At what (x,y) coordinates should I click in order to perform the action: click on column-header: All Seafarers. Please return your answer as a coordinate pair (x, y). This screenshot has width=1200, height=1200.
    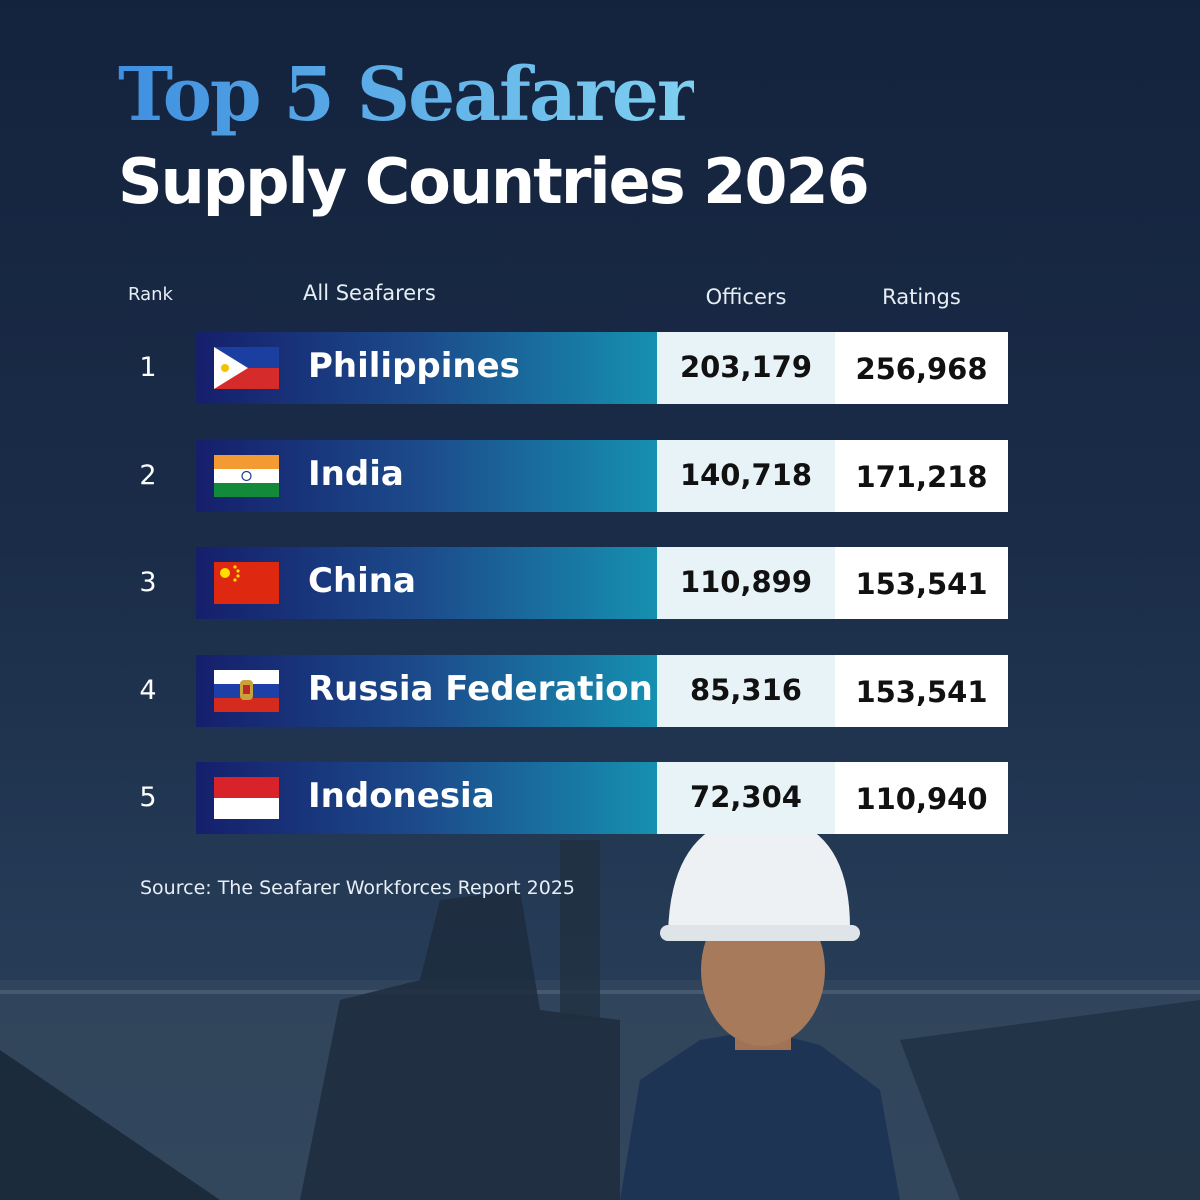
    Looking at the image, I should click on (369, 293).